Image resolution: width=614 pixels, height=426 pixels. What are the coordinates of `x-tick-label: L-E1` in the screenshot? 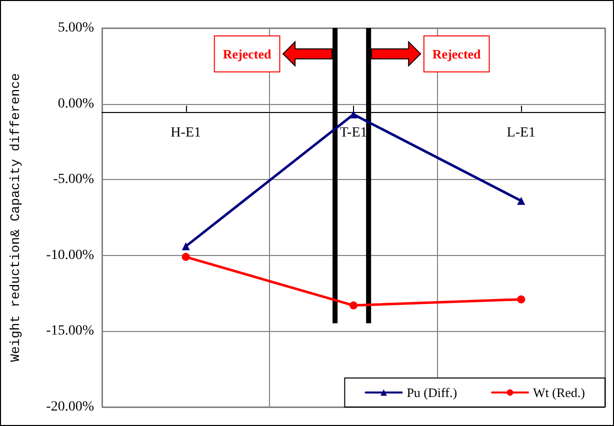 It's located at (521, 132).